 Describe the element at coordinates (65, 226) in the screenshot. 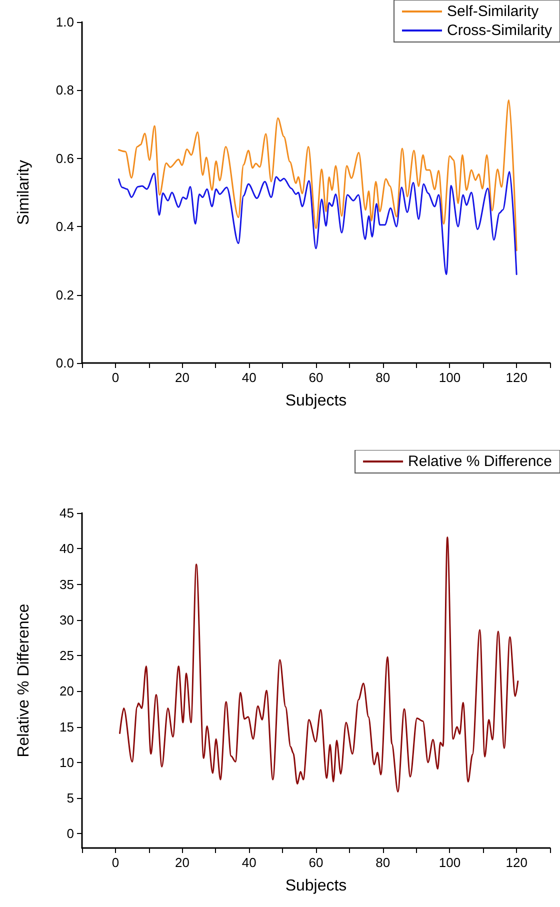

I see `y-tick-label: 0.4` at that location.